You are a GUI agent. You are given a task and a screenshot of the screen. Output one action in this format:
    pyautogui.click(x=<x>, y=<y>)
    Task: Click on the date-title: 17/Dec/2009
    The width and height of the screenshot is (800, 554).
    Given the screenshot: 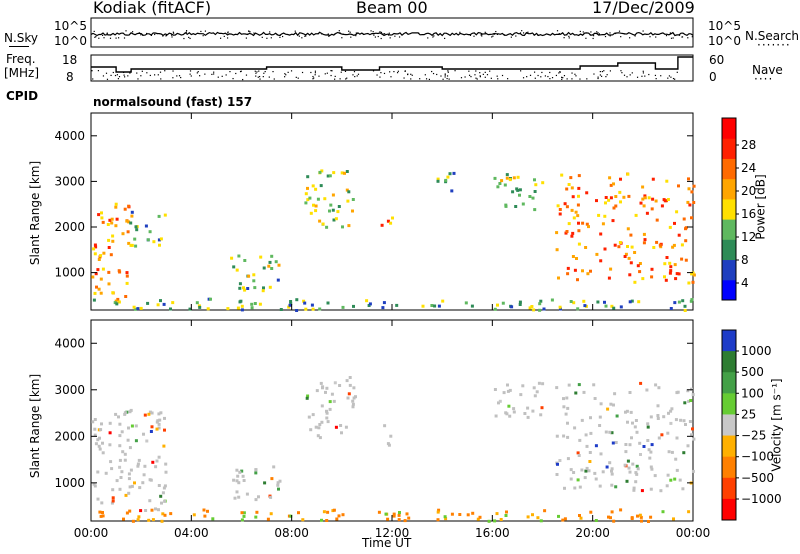 What is the action you would take?
    pyautogui.click(x=643, y=8)
    